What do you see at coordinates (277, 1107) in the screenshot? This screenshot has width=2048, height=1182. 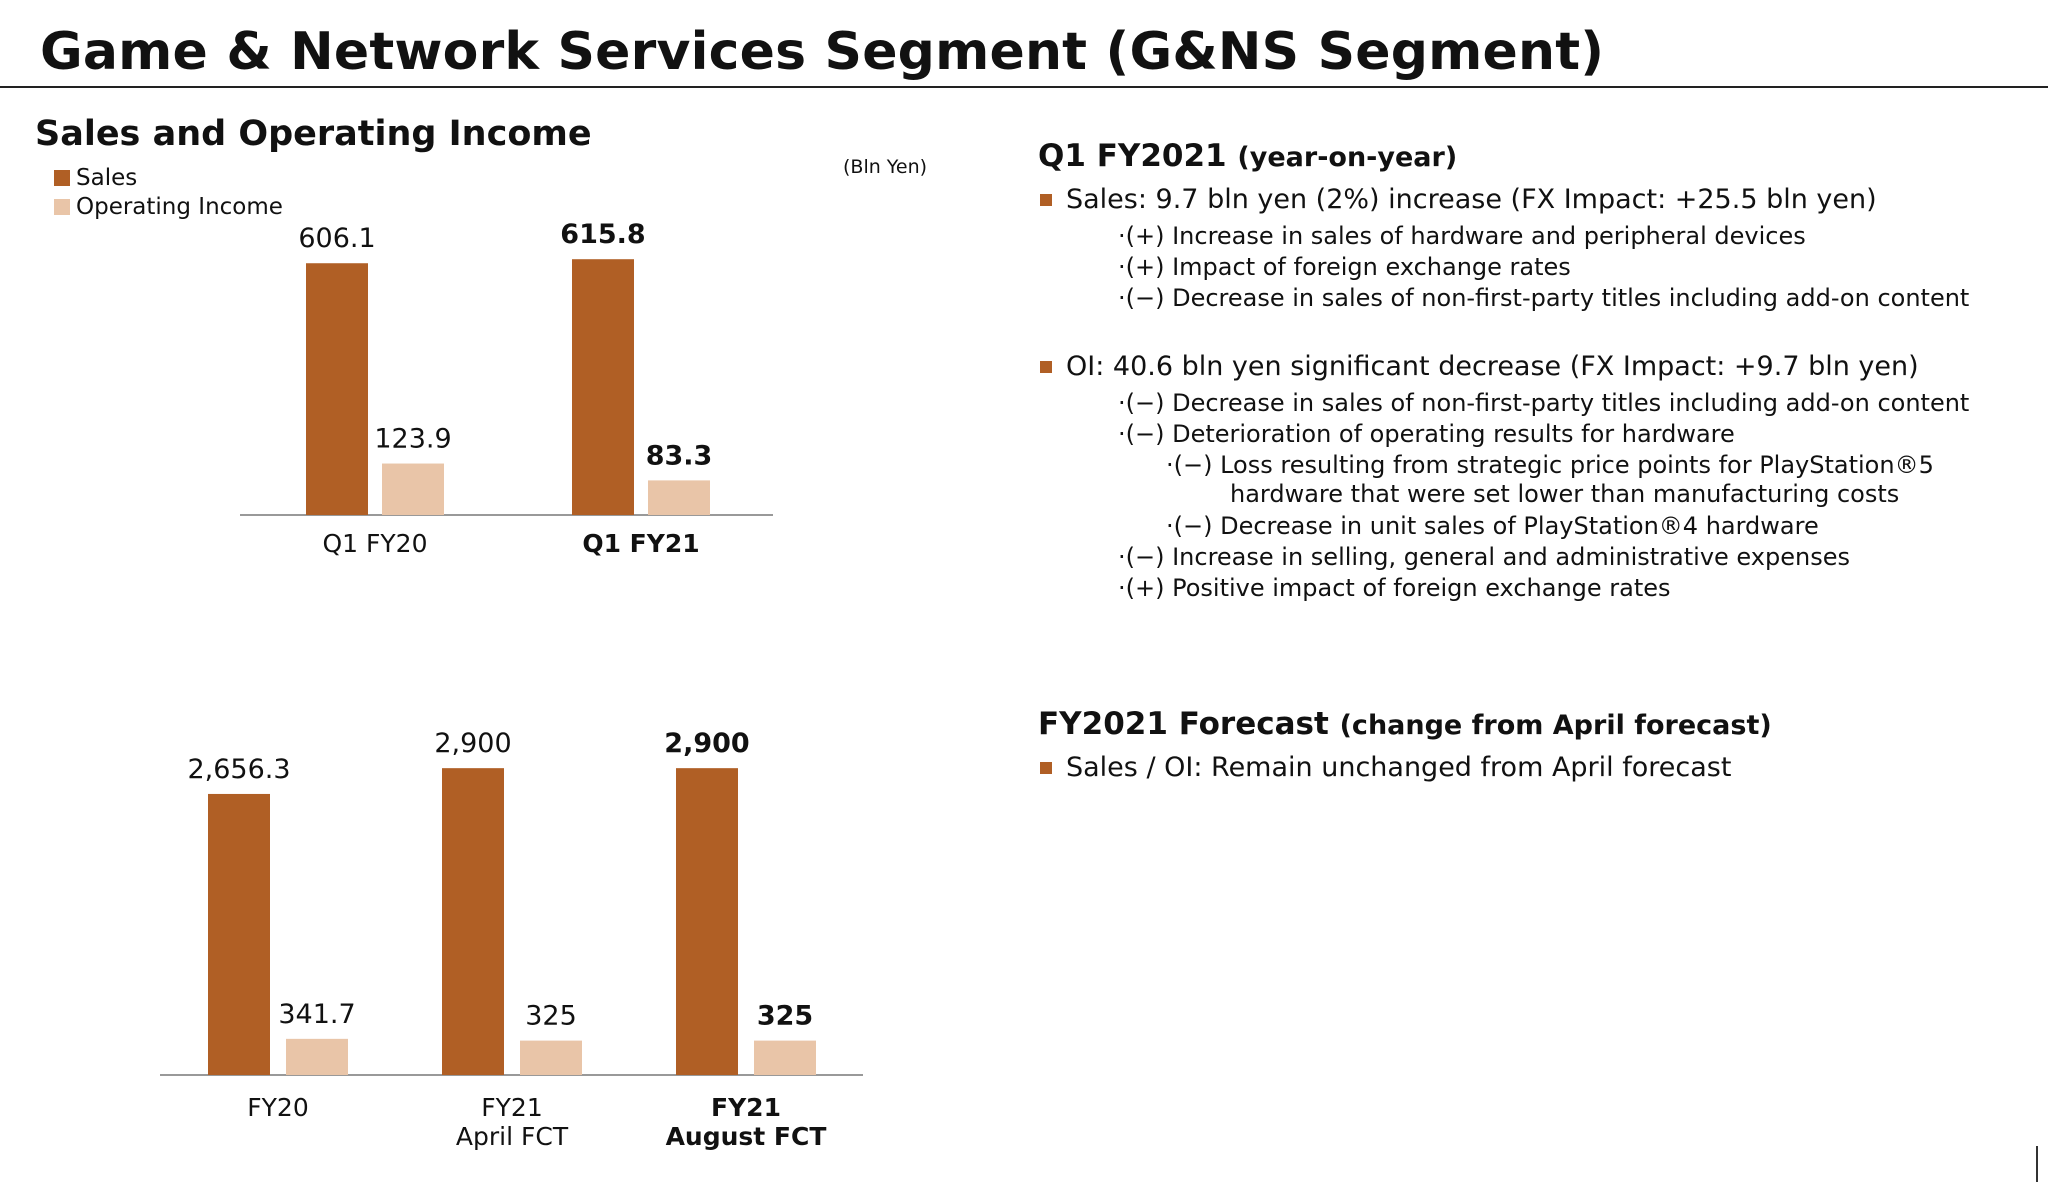 I see `category-label: FY20` at bounding box center [277, 1107].